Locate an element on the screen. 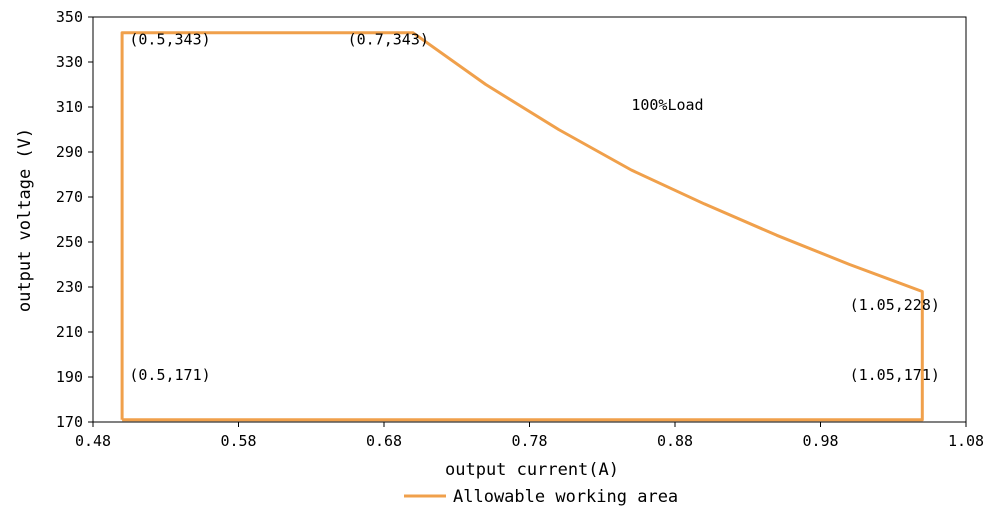  x-tick-label: 0.78 is located at coordinates (529, 441).